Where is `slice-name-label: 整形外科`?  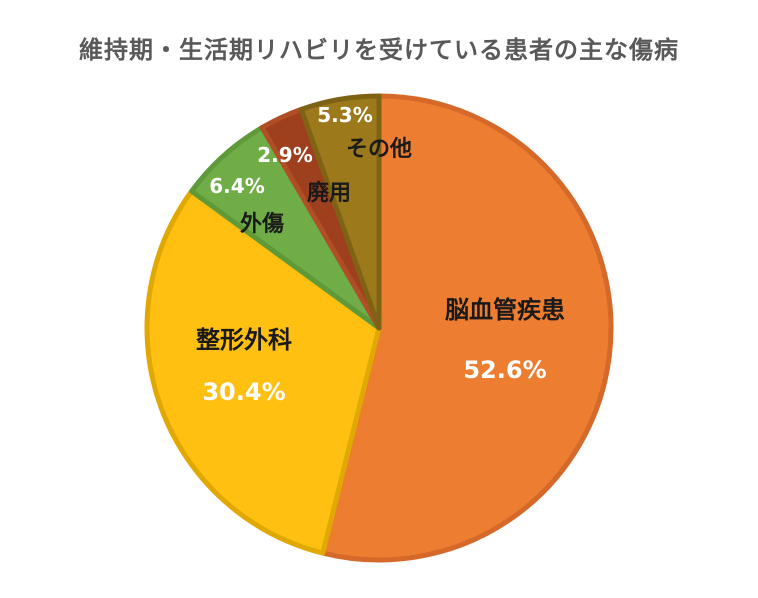
slice-name-label: 整形外科 is located at coordinates (244, 340).